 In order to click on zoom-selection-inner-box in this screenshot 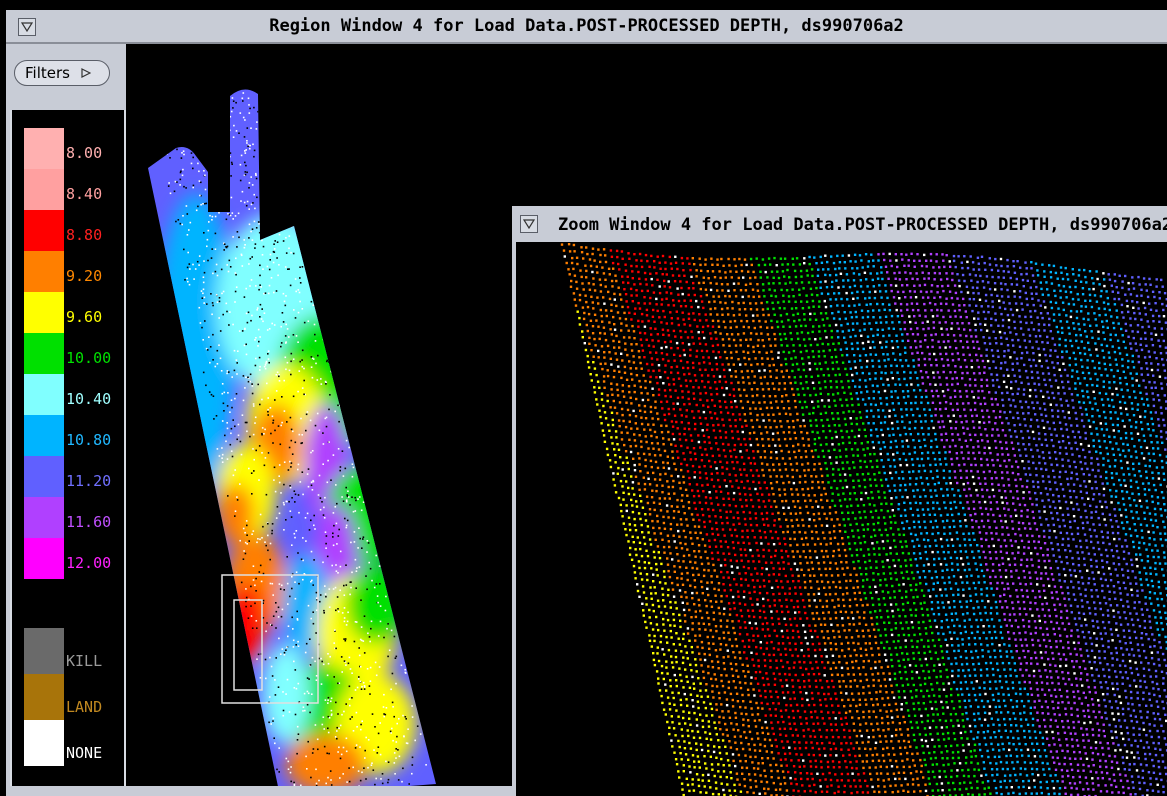, I will do `click(248, 645)`.